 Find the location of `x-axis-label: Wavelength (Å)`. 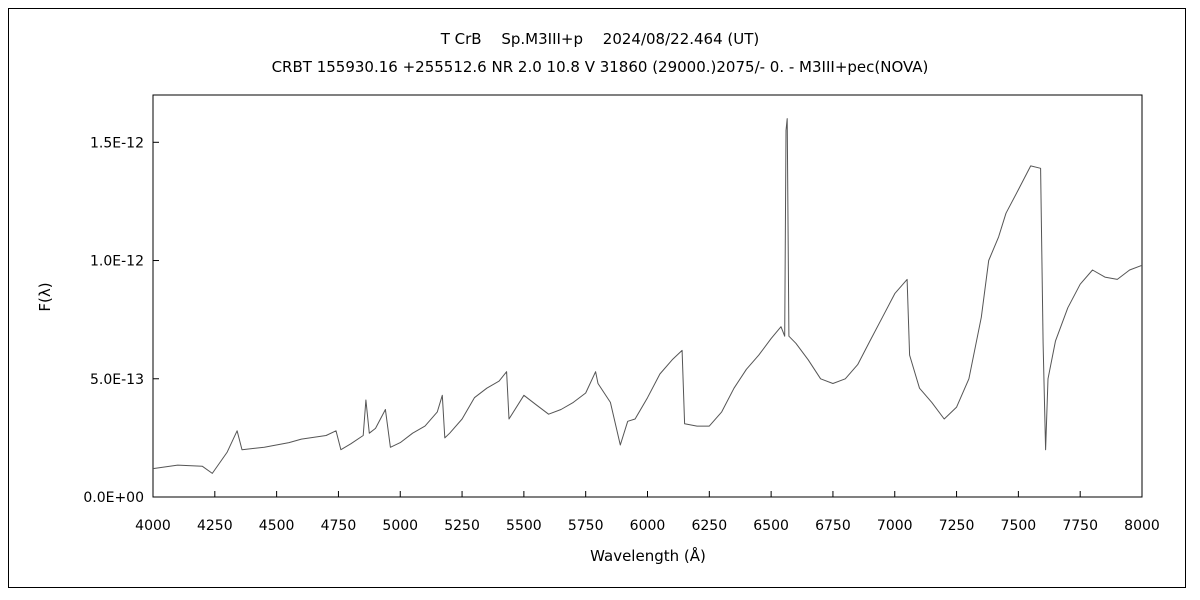

x-axis-label: Wavelength (Å) is located at coordinates (648, 555).